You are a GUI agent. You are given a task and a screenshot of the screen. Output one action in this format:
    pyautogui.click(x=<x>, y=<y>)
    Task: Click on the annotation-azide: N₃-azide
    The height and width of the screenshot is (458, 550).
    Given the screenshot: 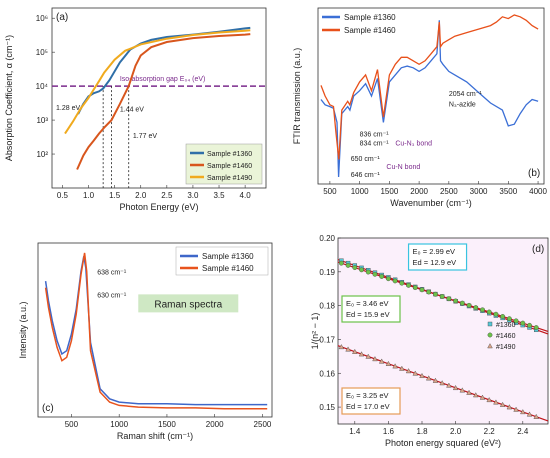 What is the action you would take?
    pyautogui.click(x=462, y=105)
    